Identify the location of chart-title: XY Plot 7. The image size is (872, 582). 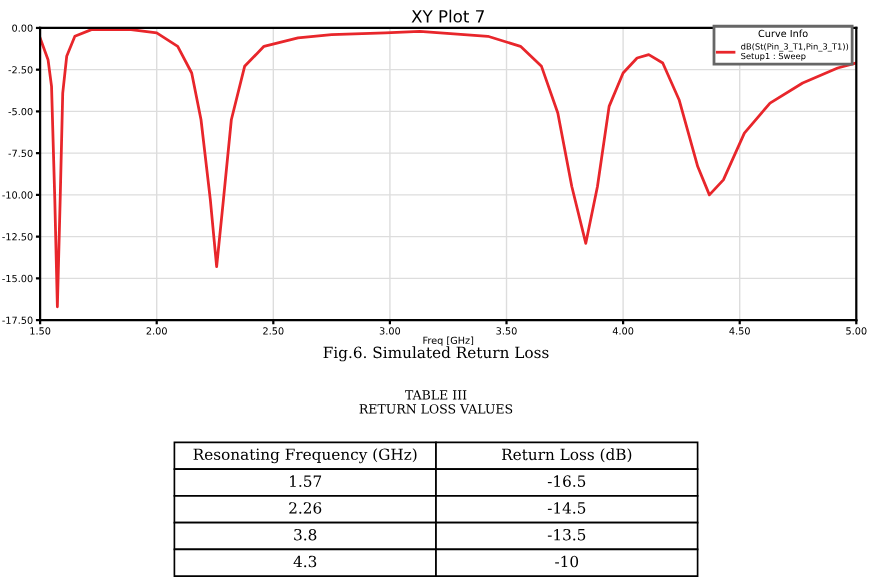
(447, 16).